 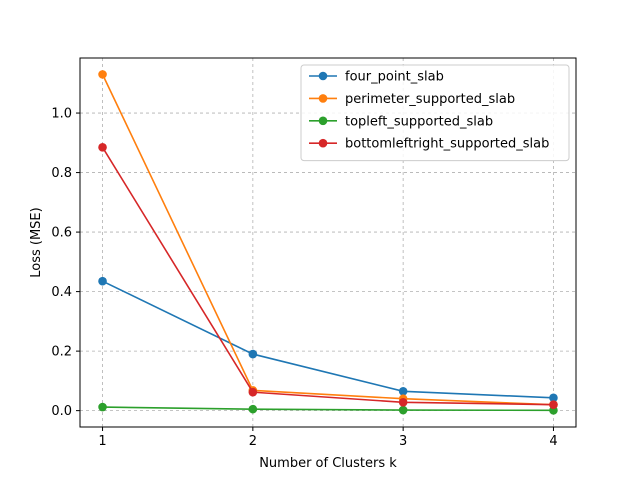 I want to click on y-tick-label: 0.8, so click(x=61, y=173).